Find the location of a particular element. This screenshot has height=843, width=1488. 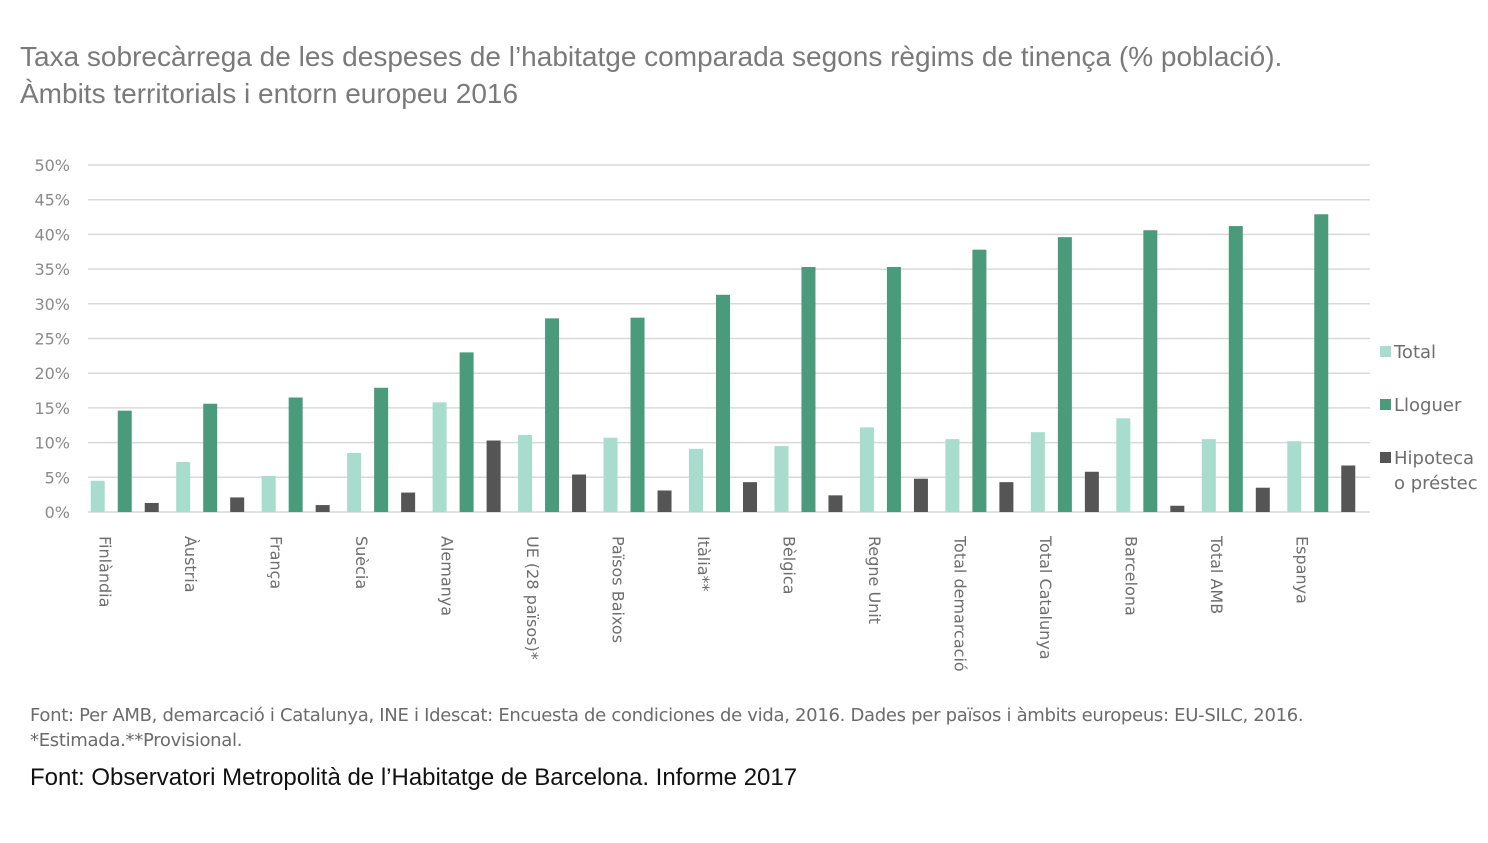

x-category-label: Total AMB is located at coordinates (1216, 574).